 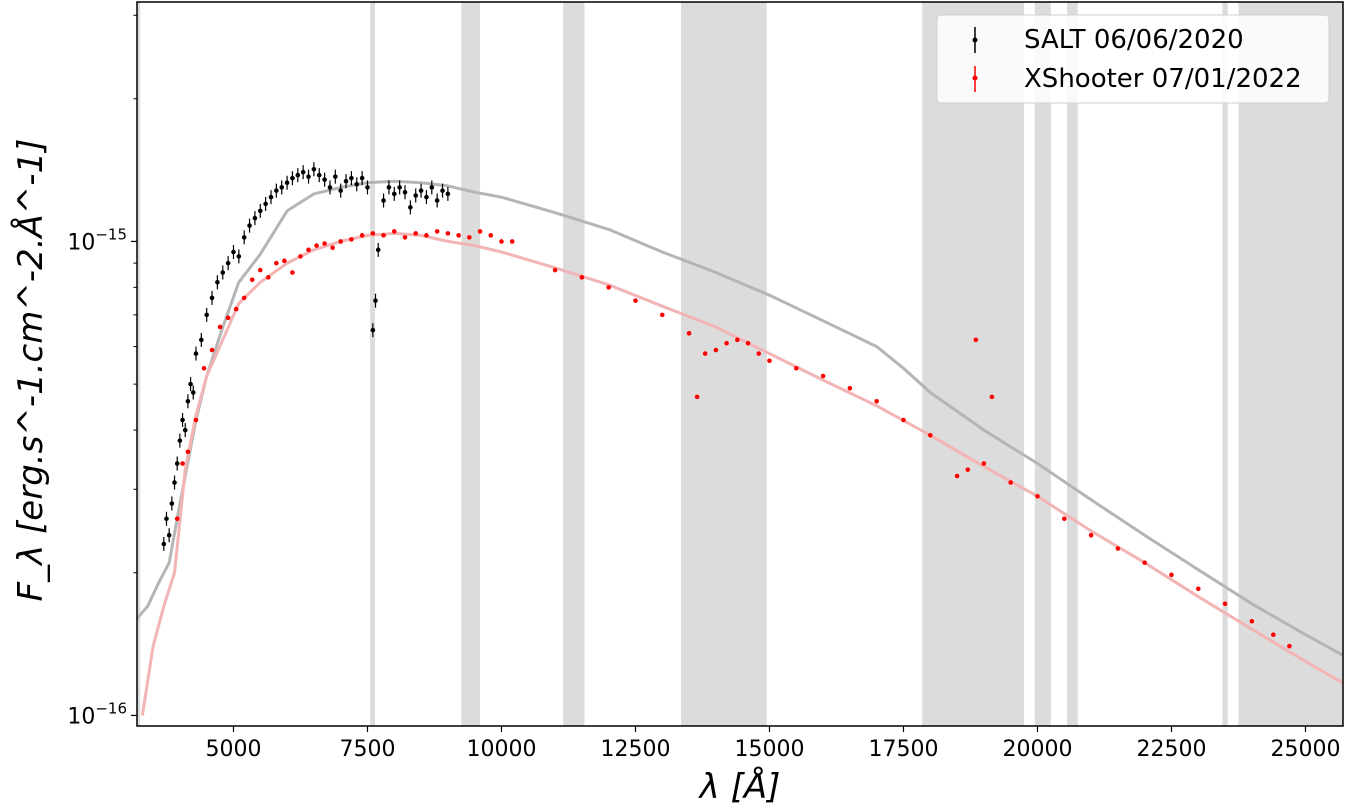 What do you see at coordinates (739, 786) in the screenshot?
I see `x-axis-label: λ [Å]` at bounding box center [739, 786].